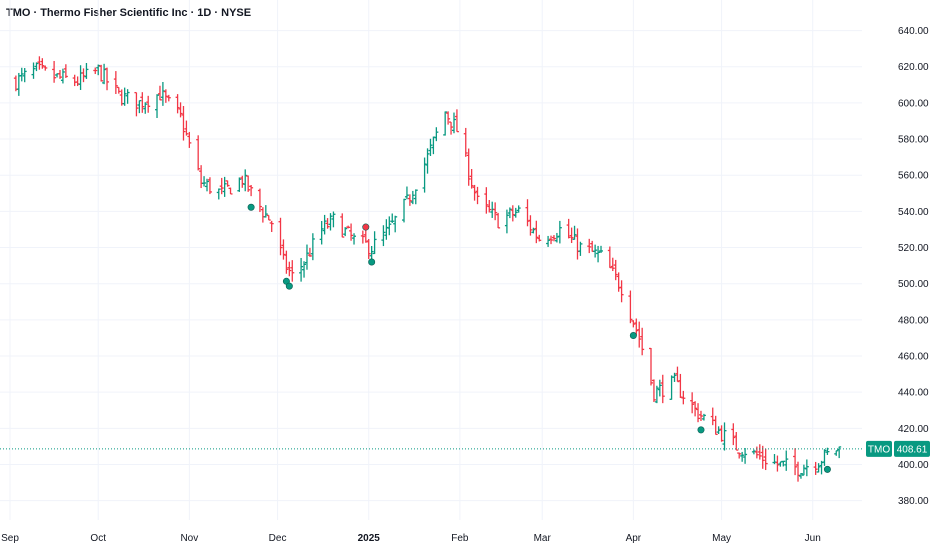 This screenshot has height=550, width=932. What do you see at coordinates (411, 538) in the screenshot?
I see `x-axis: Sep Oct Nov Dec 2025 Feb Mar Apr May Jun` at bounding box center [411, 538].